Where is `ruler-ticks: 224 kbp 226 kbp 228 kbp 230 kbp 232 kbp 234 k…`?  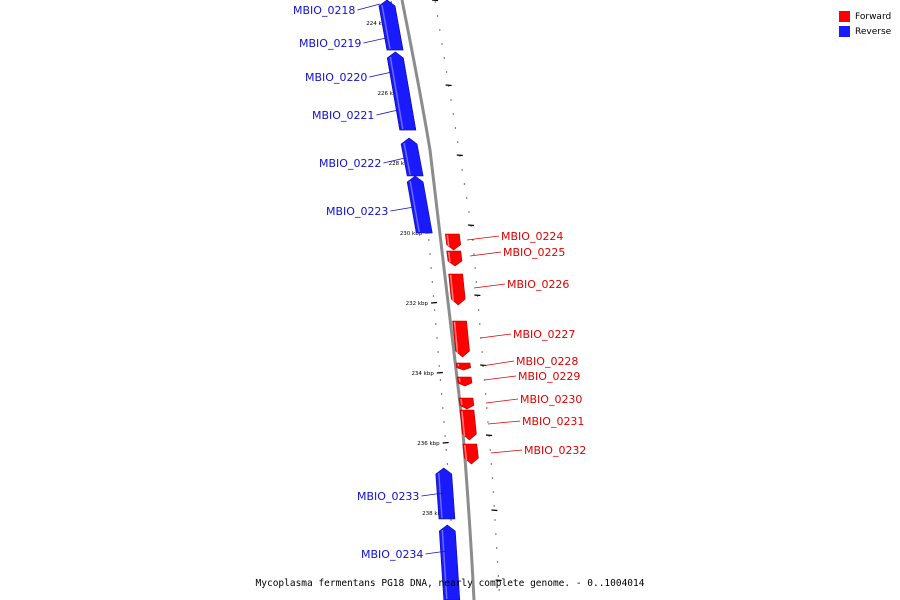 ruler-ticks: 224 kbp 226 kbp 228 kbp 230 kbp 232 kbp 234 k… is located at coordinates (434, 291).